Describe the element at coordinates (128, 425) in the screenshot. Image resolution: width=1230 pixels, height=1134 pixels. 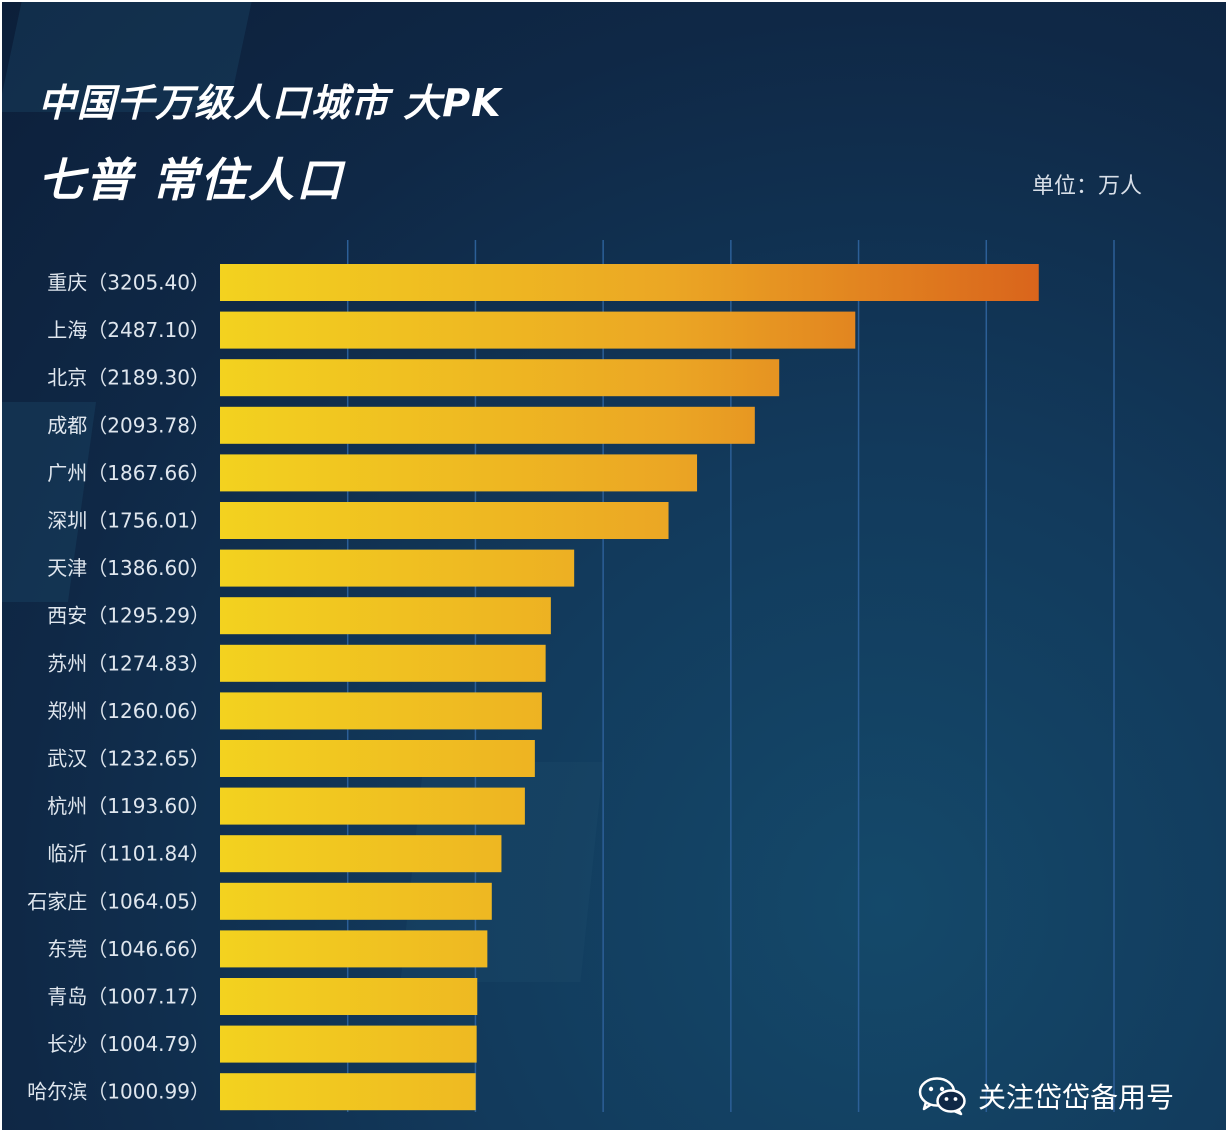
I see `category-label: 成都（2093.78）` at that location.